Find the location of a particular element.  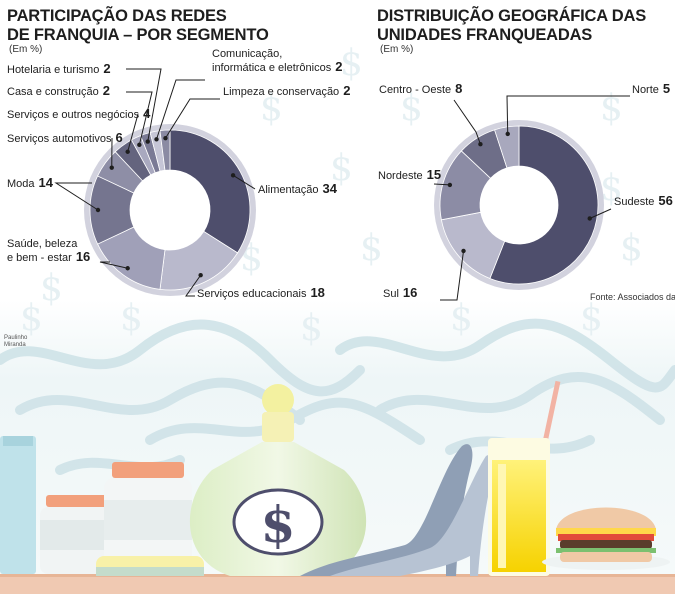

label-comunicacao-line1: Comunicação, is located at coordinates (247, 54).